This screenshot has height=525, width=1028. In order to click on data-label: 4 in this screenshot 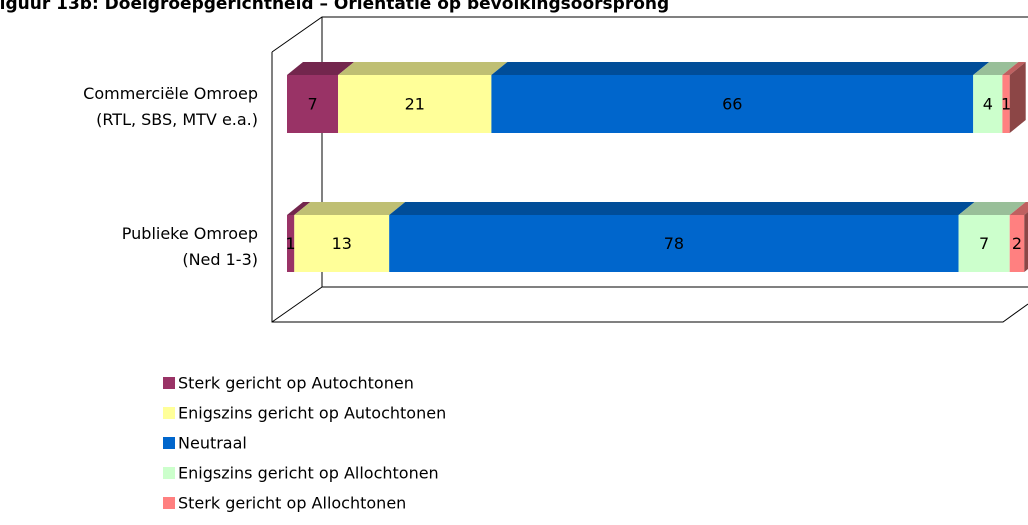, I will do `click(988, 104)`.